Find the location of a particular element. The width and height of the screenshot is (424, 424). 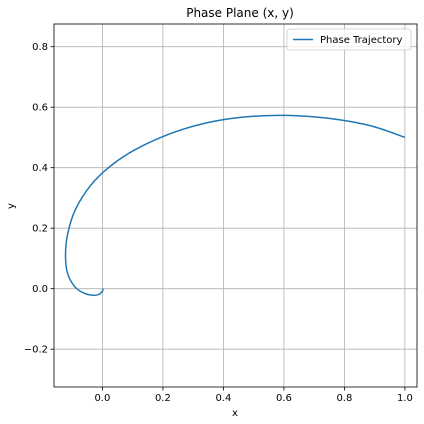

legend-label: Phase Trajectory is located at coordinates (361, 40).